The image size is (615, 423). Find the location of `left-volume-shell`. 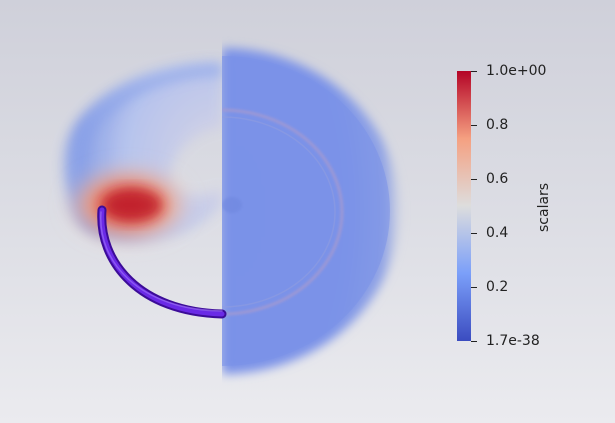

left-volume-shell is located at coordinates (140, 152).